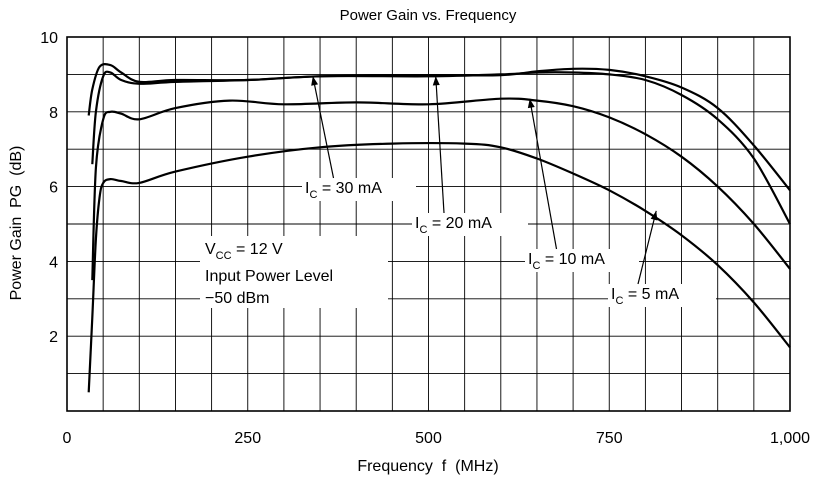  Describe the element at coordinates (244, 251) in the screenshot. I see `condition-vcc: VCC = 12 V` at that location.